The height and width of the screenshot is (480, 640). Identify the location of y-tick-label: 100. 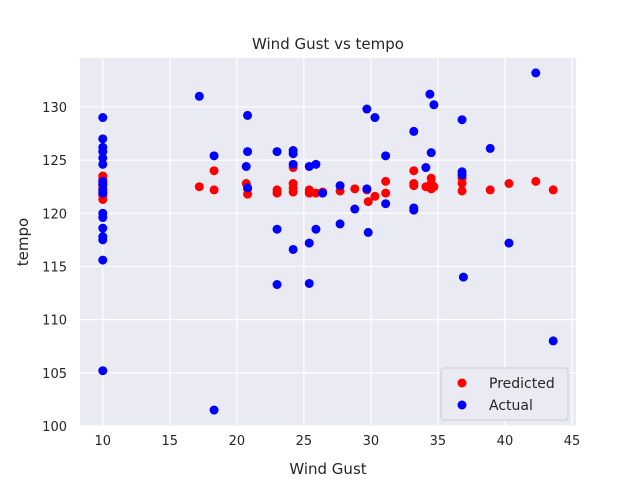
(54, 427).